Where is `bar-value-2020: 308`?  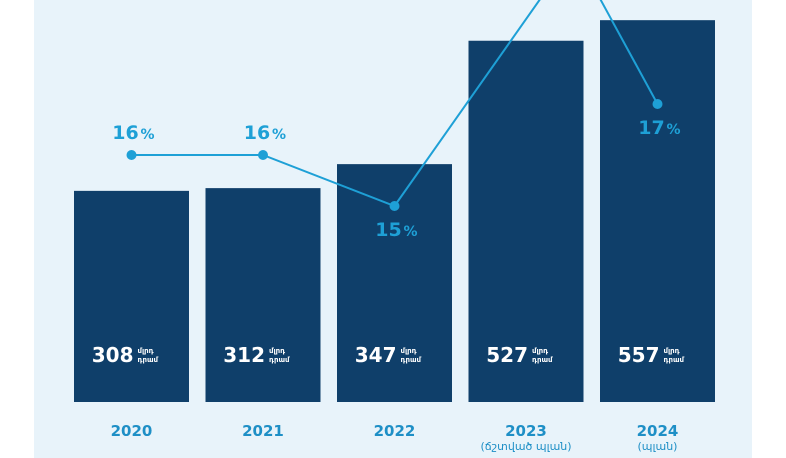 bar-value-2020: 308 is located at coordinates (113, 355).